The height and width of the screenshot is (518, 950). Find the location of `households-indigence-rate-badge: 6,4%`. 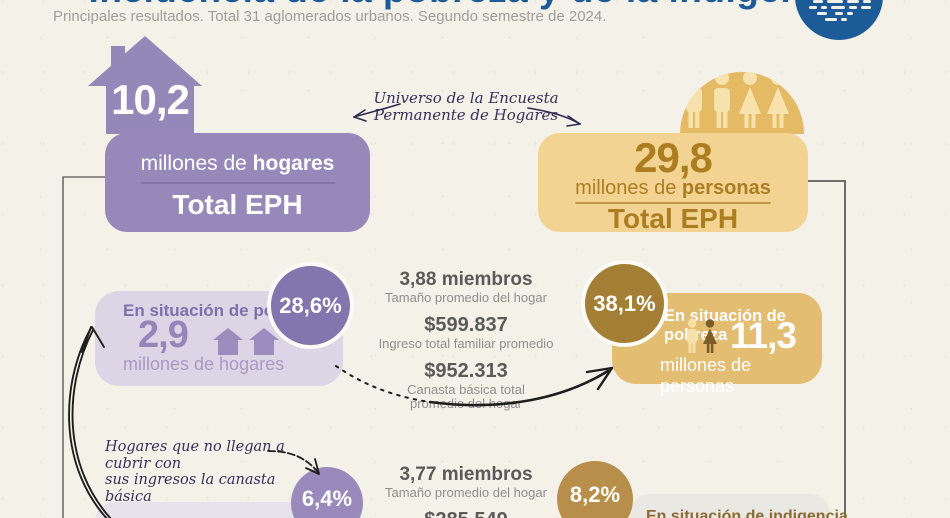

households-indigence-rate-badge: 6,4% is located at coordinates (327, 492).